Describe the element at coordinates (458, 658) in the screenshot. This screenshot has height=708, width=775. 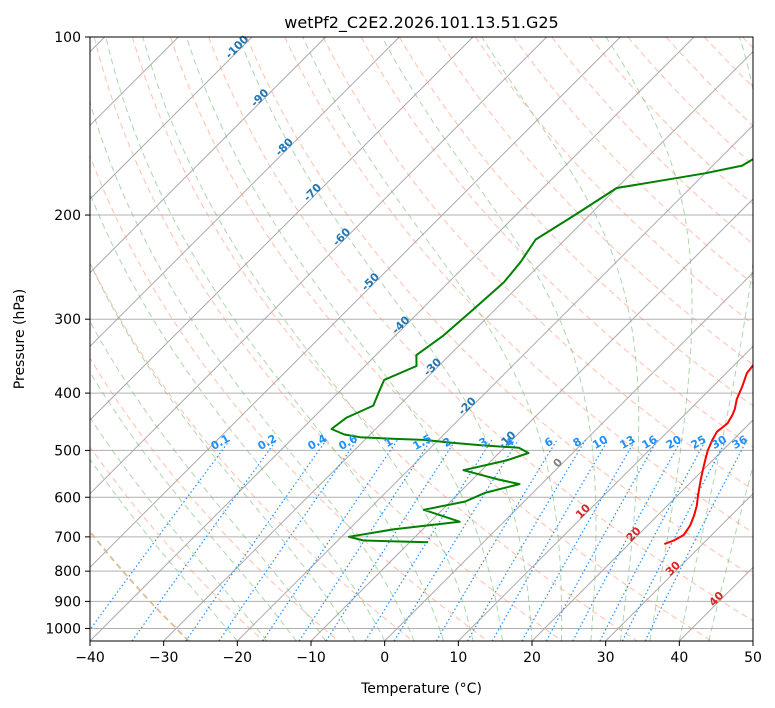
I see `x-tick-label: 10` at that location.